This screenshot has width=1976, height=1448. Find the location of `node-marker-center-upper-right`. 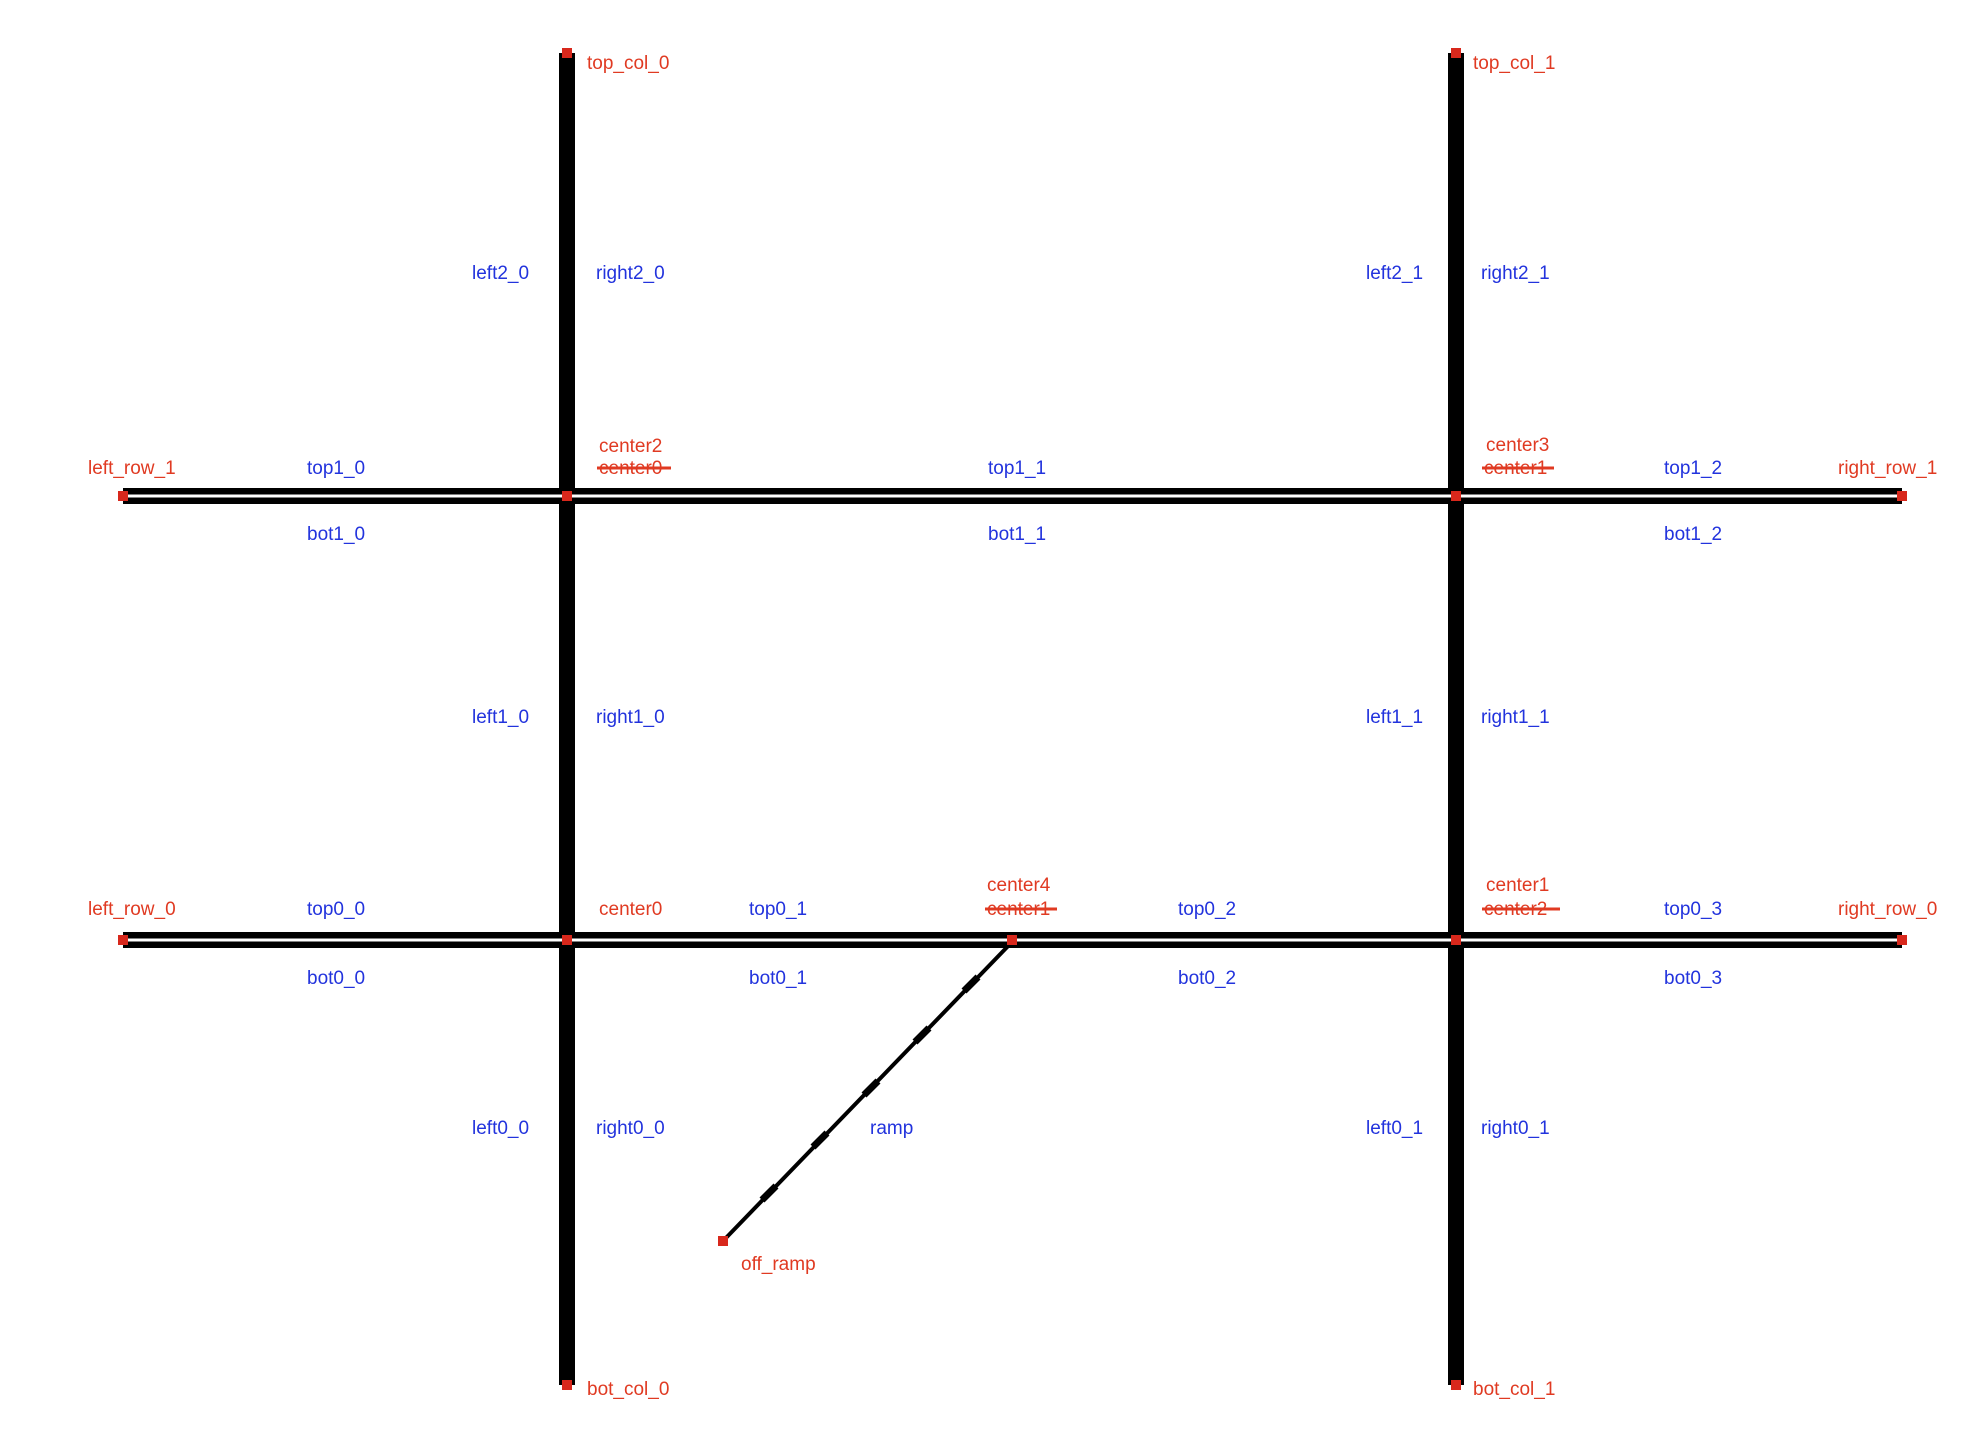

node-marker-center-upper-right is located at coordinates (1456, 496).